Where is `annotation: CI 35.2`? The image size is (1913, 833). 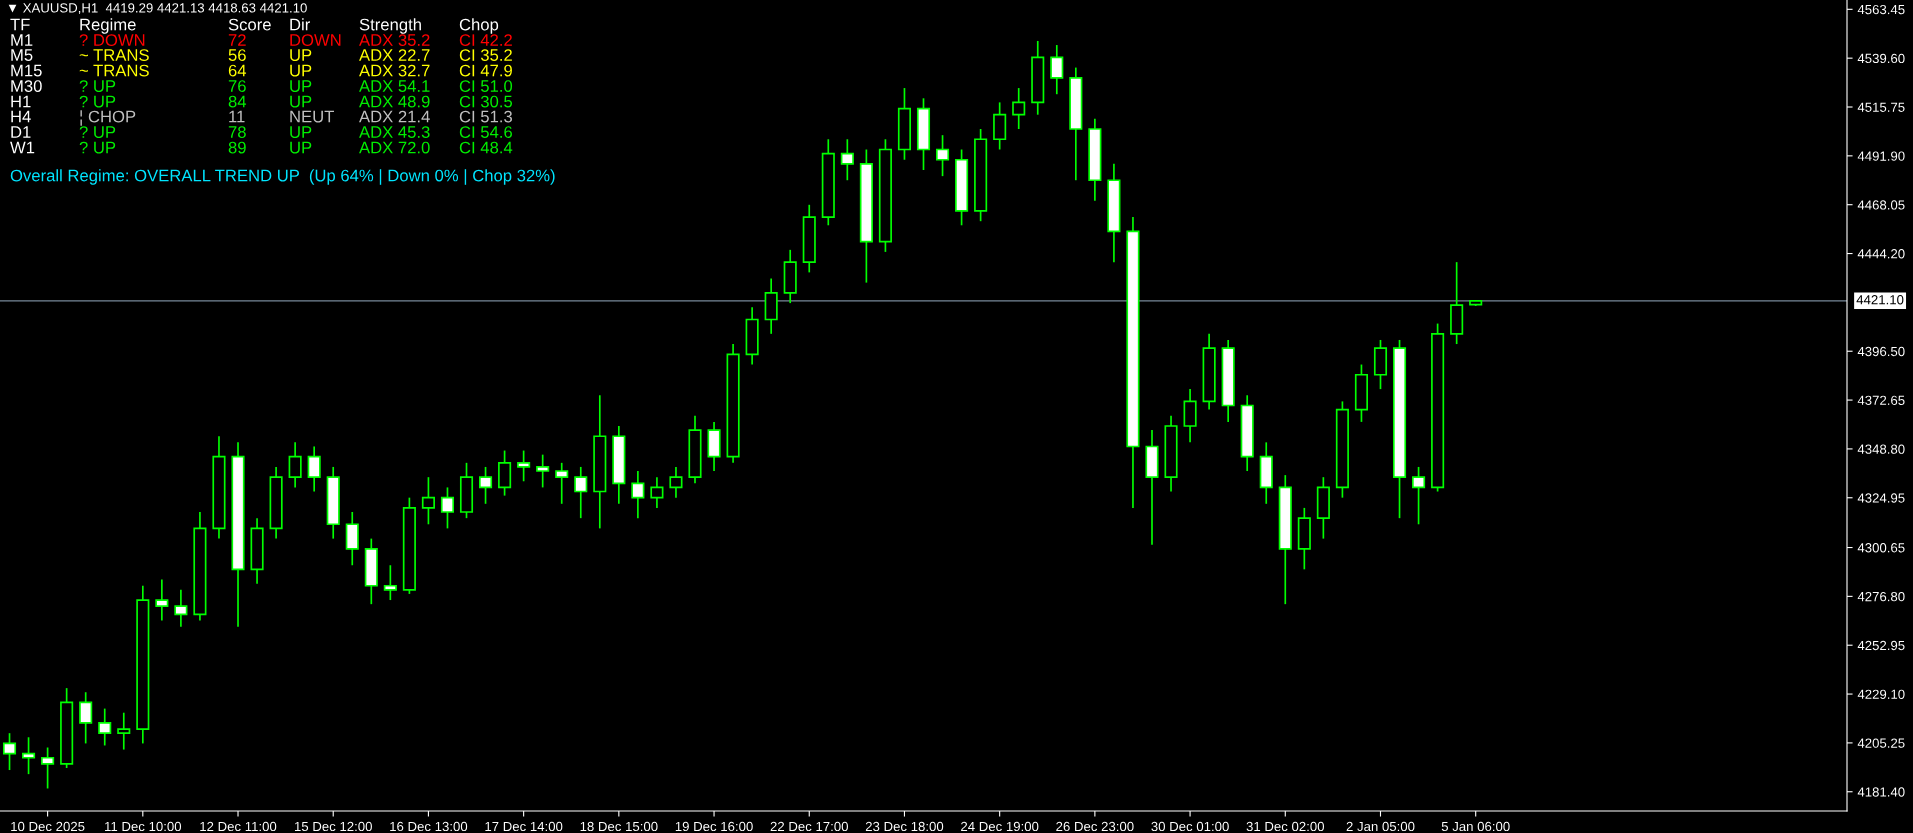
annotation: CI 35.2 is located at coordinates (485, 55).